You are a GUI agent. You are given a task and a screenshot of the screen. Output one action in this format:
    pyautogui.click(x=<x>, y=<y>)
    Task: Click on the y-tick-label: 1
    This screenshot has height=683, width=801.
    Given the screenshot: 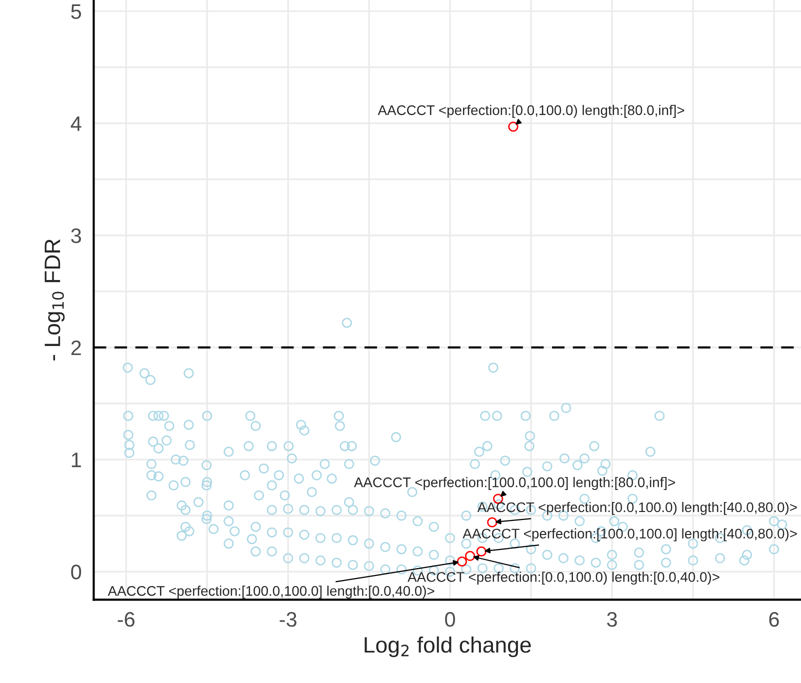 What is the action you would take?
    pyautogui.click(x=76, y=460)
    